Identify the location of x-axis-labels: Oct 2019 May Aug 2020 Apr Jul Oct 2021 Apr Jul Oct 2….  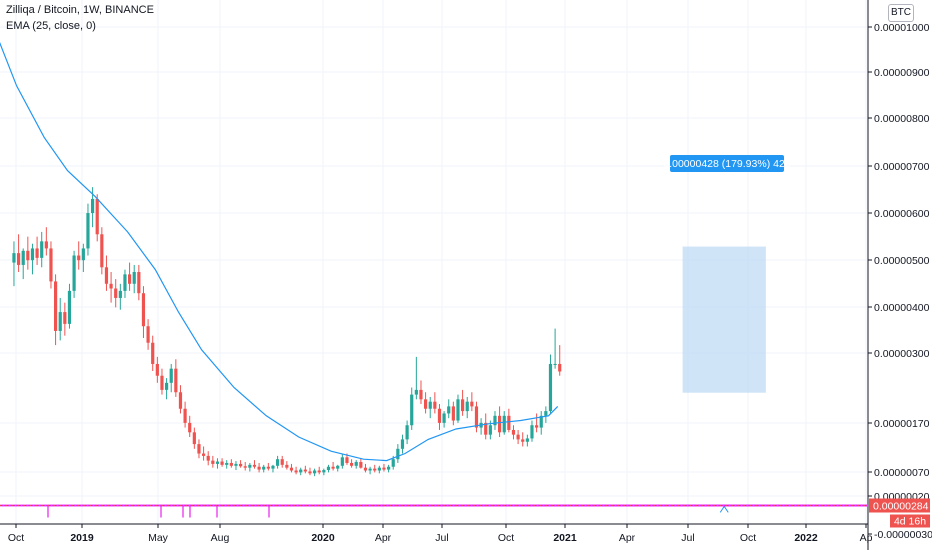
(440, 538).